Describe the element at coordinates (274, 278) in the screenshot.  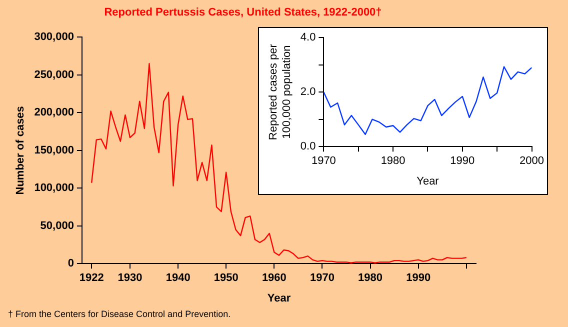
I see `x-tick-label: 1960` at that location.